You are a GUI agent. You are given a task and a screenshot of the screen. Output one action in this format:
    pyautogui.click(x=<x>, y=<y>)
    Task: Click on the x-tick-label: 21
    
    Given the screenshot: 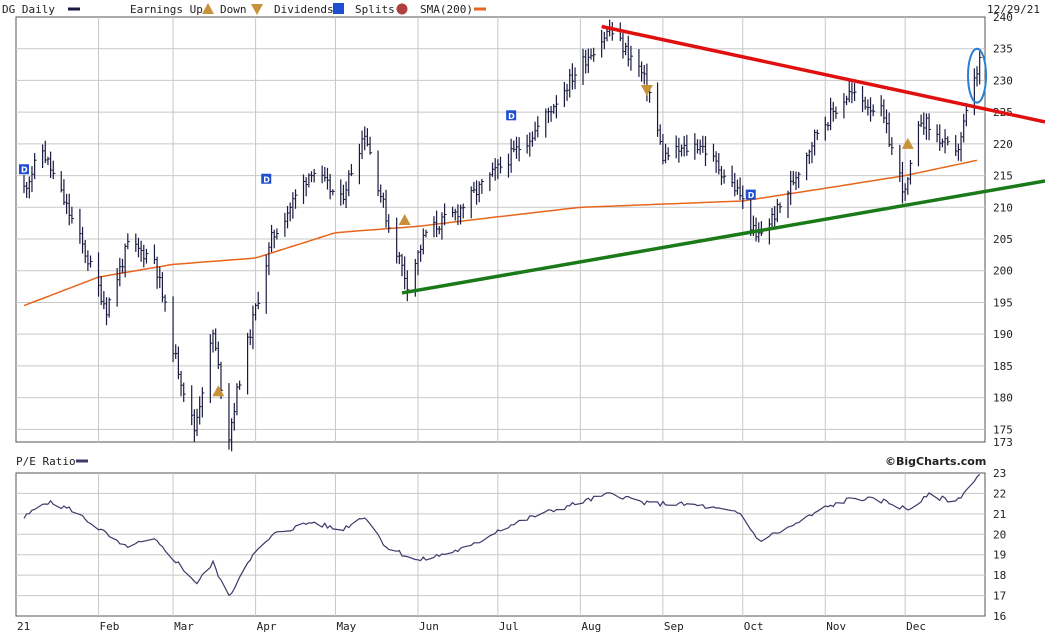 What is the action you would take?
    pyautogui.click(x=23, y=626)
    